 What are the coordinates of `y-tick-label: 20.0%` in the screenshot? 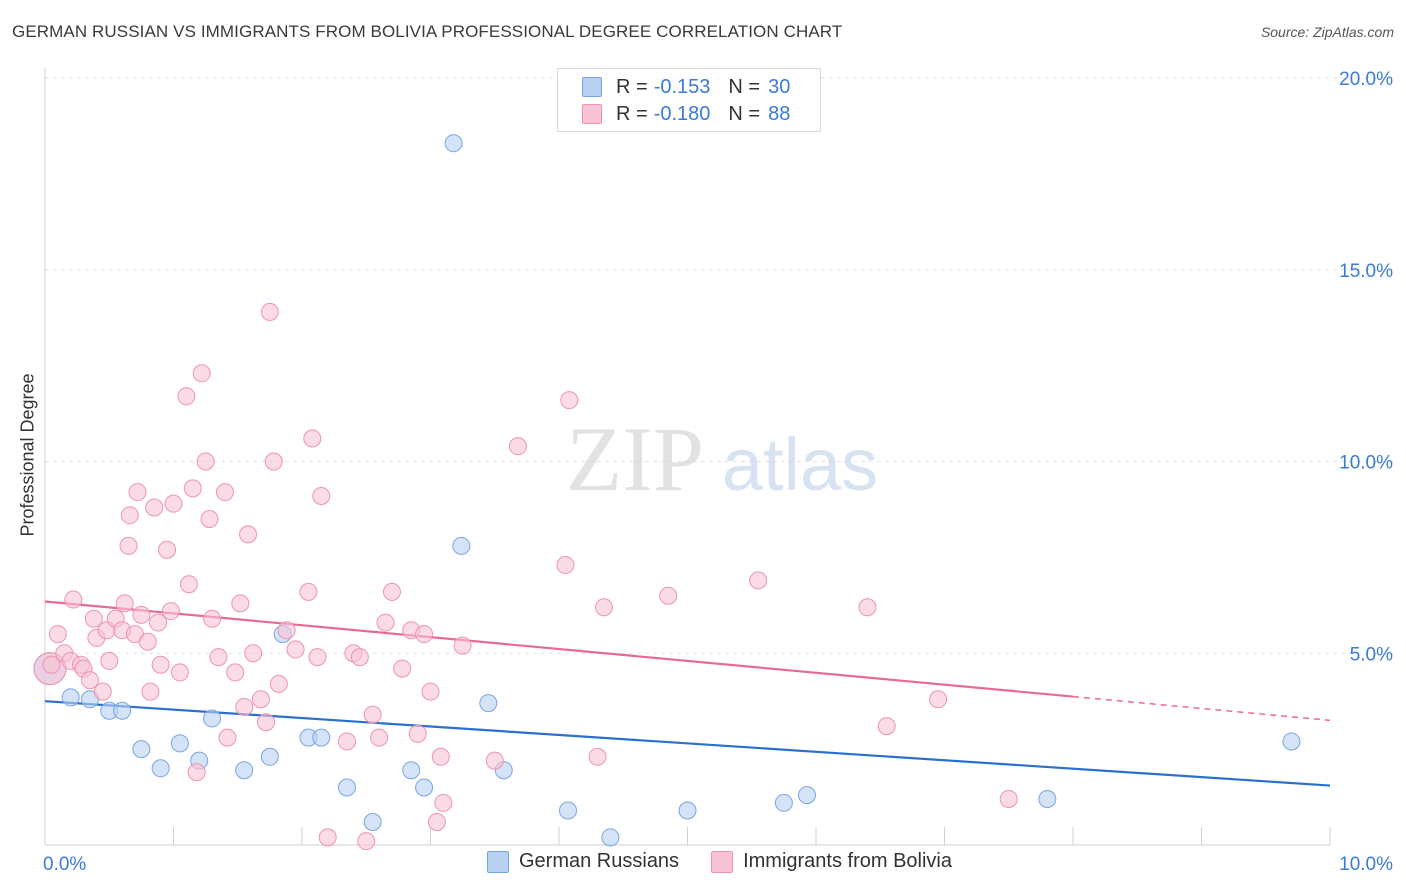 It's located at (1366, 79).